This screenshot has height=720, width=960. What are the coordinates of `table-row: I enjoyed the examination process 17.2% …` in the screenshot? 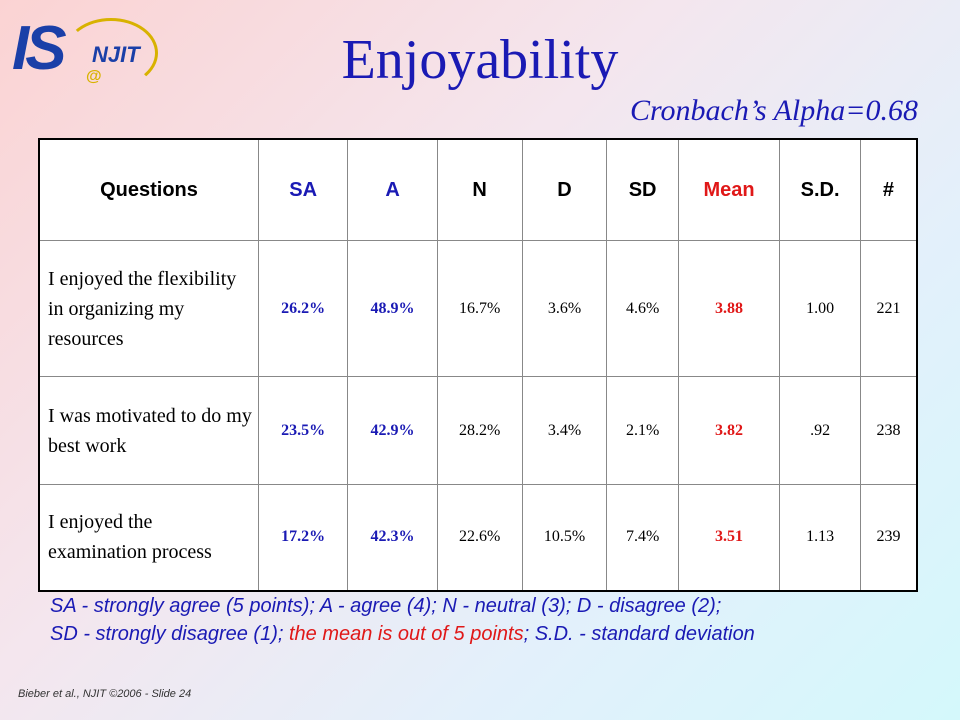 It's located at (478, 537).